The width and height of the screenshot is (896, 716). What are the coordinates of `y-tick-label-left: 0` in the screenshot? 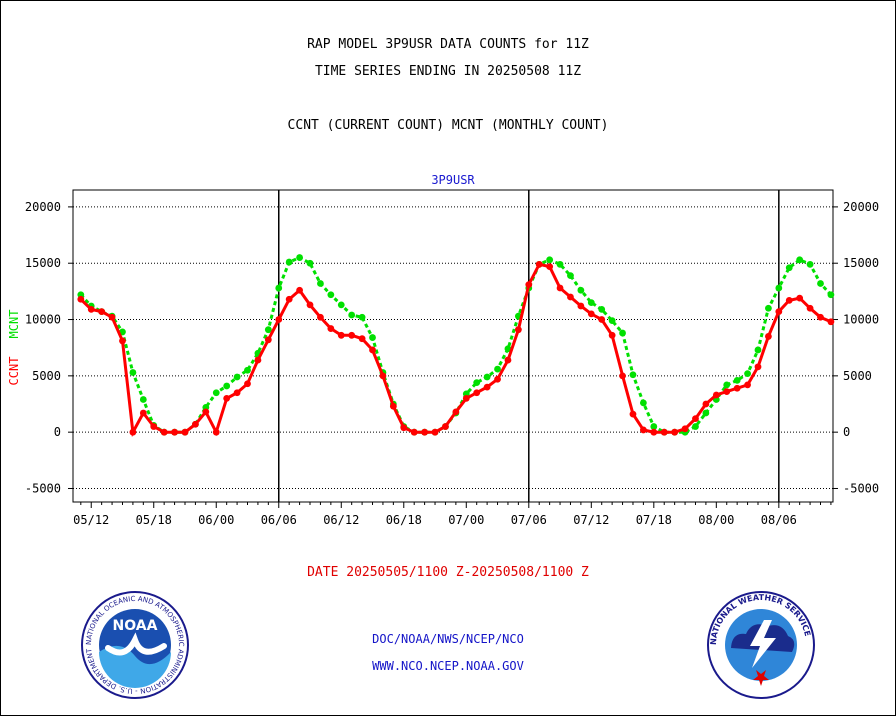 It's located at (57, 432).